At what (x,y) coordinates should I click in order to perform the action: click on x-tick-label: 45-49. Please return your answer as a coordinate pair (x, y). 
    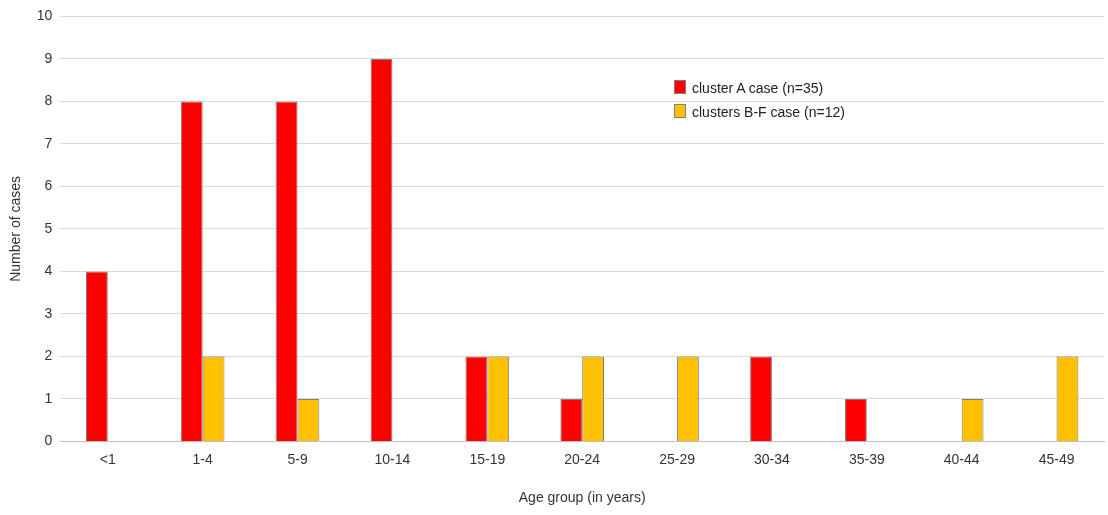
    Looking at the image, I should click on (1056, 458).